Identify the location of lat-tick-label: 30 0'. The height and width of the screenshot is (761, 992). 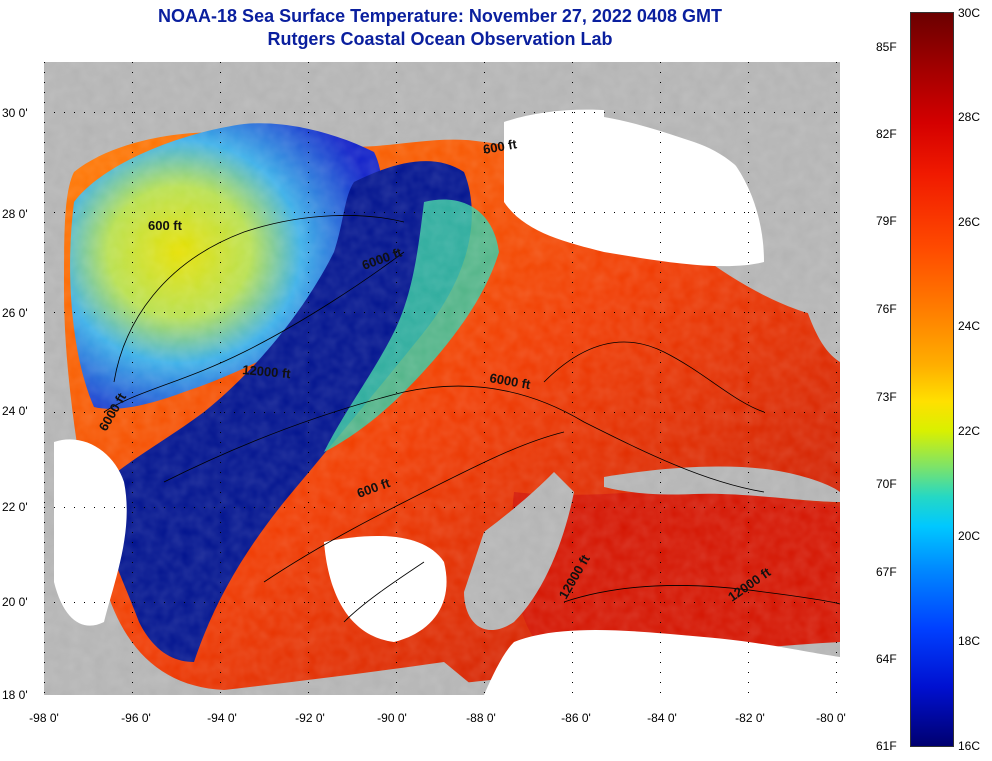
(15, 113).